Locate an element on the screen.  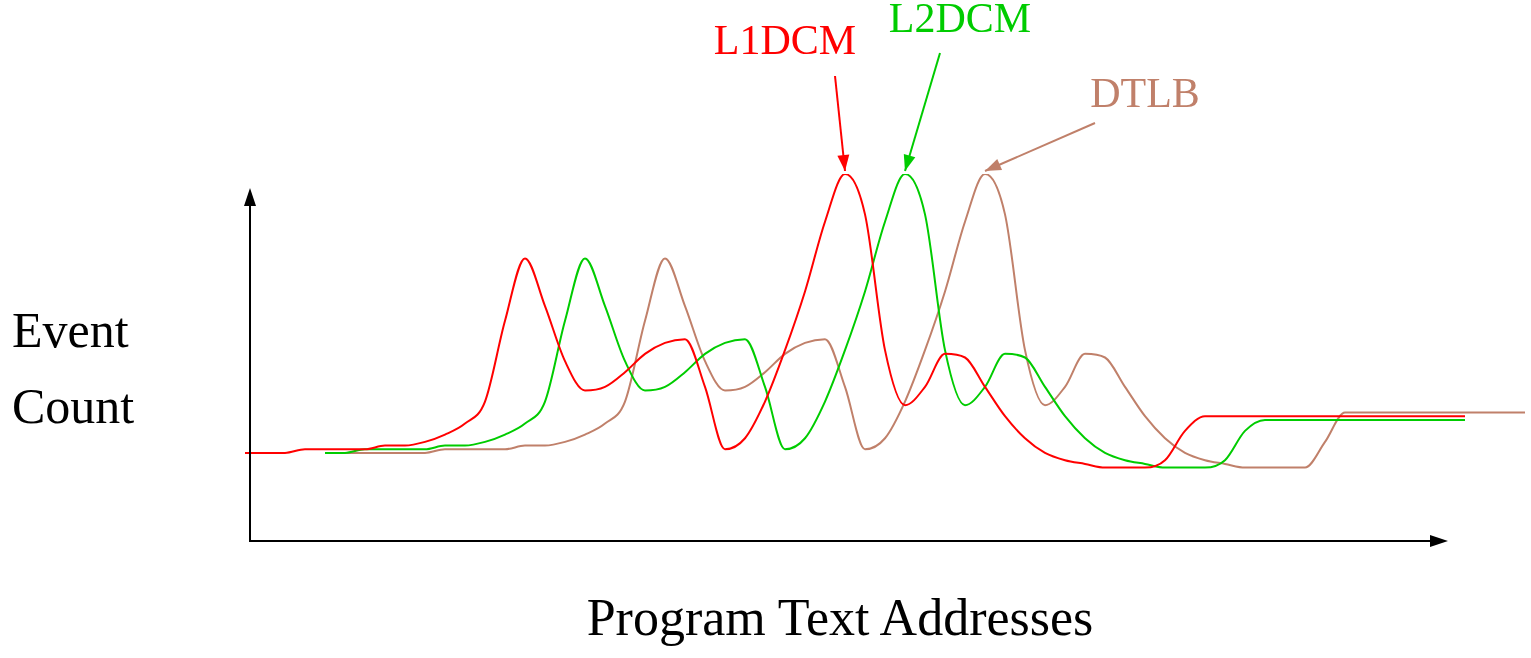
text: L1DCM is located at coordinates (785, 40).